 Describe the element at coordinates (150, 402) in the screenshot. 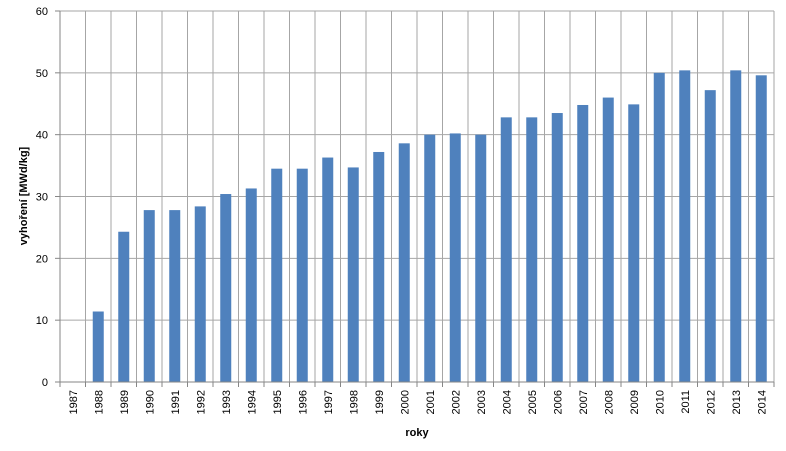

I see `x-tick-label: 1990` at that location.